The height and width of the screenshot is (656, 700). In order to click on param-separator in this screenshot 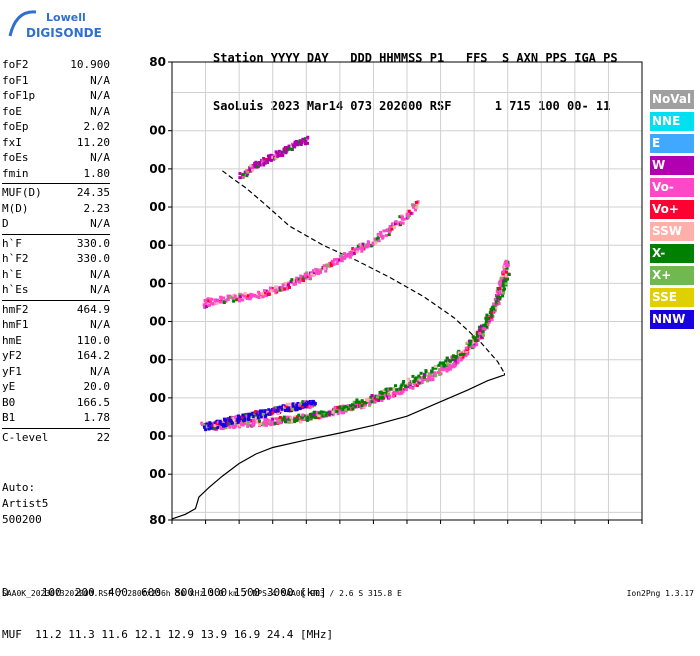, I will do `click(56, 183)`.